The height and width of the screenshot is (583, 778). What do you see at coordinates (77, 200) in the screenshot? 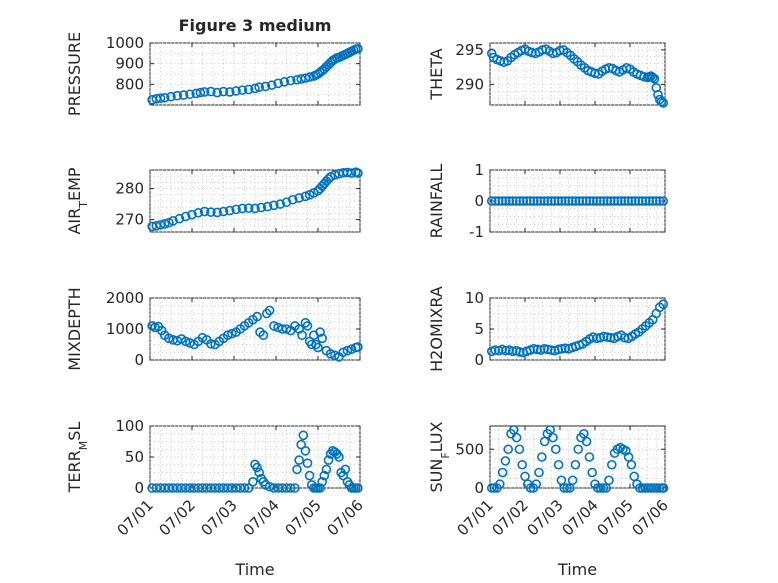
I see `y-axis-label: AIRTEMP` at bounding box center [77, 200].